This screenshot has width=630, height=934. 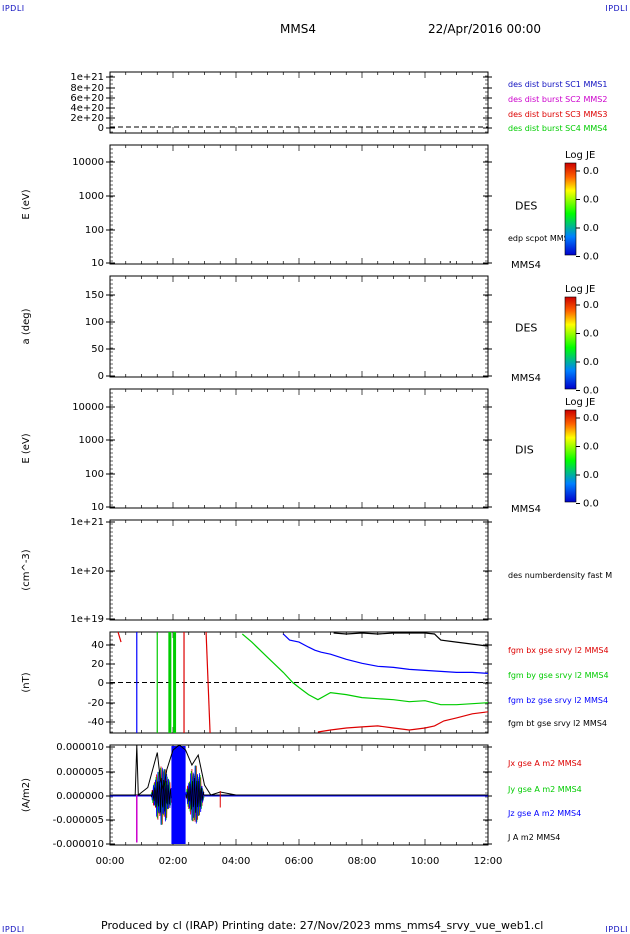 What do you see at coordinates (87, 118) in the screenshot?
I see `des-dist-burst-ytick-label: 2e+20` at bounding box center [87, 118].